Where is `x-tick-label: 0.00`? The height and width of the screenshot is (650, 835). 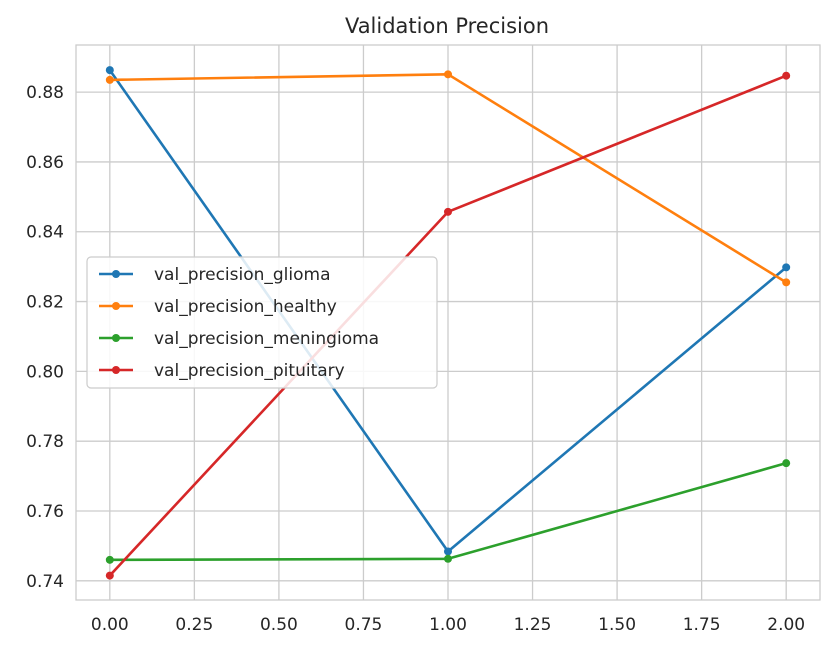
x-tick-label: 0.00 is located at coordinates (110, 625).